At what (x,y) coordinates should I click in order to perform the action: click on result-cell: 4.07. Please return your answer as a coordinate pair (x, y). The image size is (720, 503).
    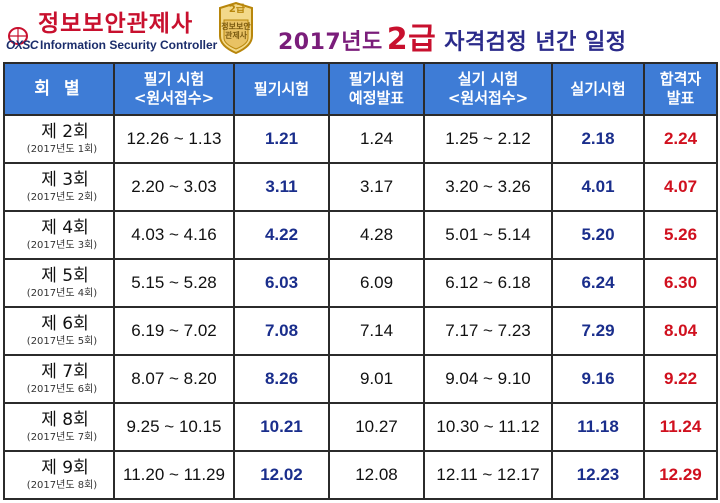
    Looking at the image, I should click on (680, 187).